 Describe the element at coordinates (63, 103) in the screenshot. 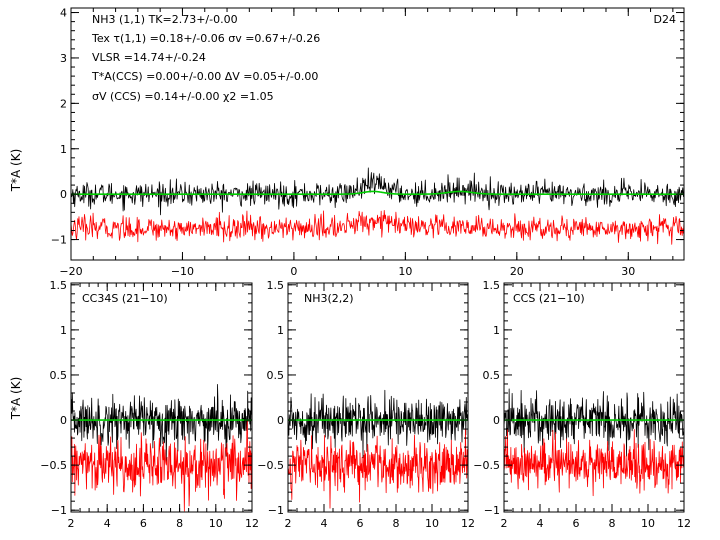

I see `y-tick-label: 2` at that location.